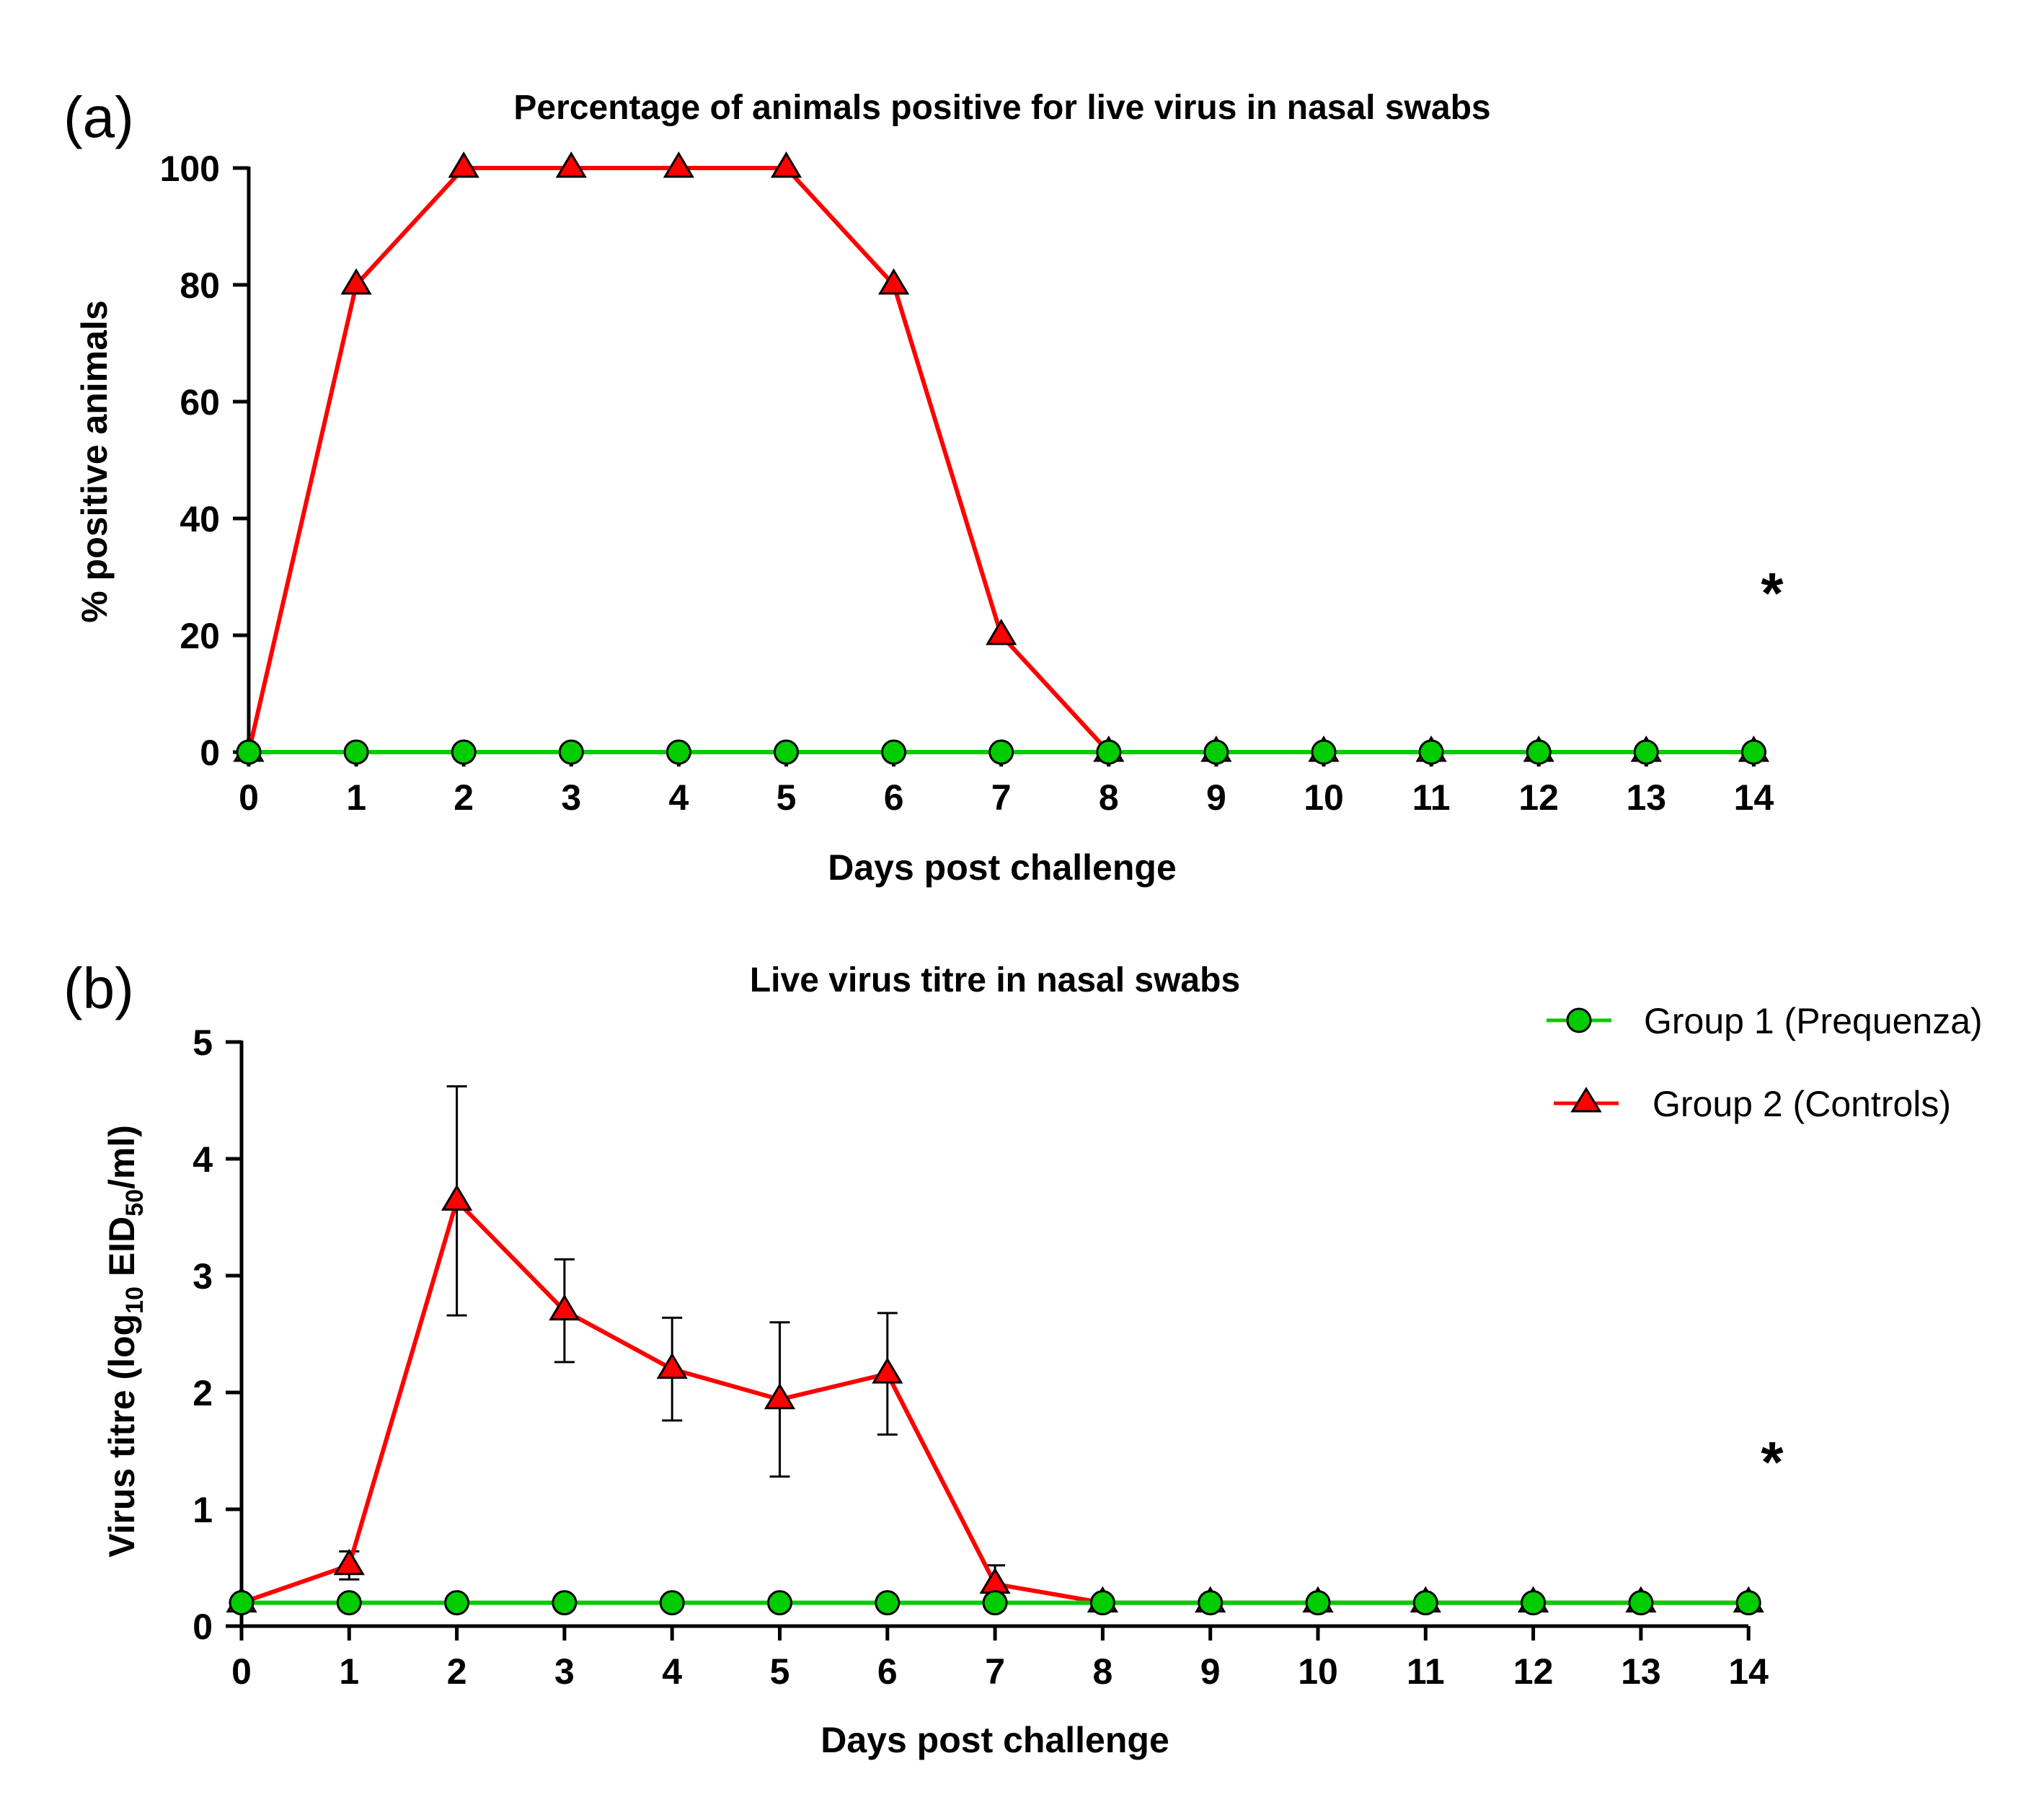 This screenshot has width=2044, height=1797. What do you see at coordinates (995, 980) in the screenshot?
I see `panel-b-title: Live virus titre in nasal swabs` at bounding box center [995, 980].